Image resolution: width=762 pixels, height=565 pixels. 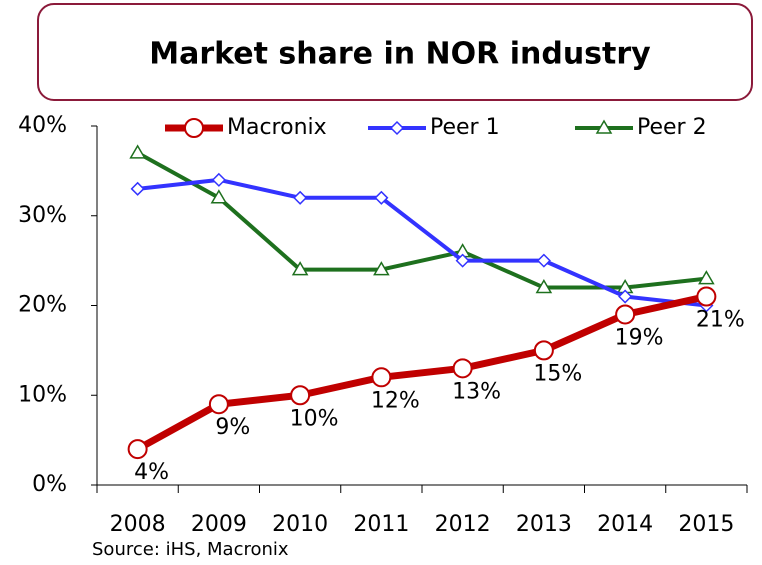 I want to click on legend-label: Macronix, so click(x=277, y=127).